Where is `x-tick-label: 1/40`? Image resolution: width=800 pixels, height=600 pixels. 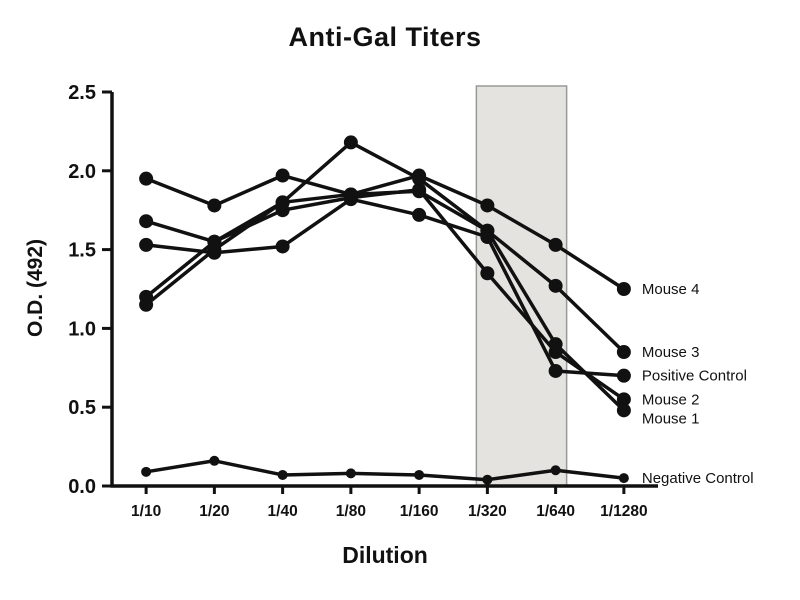 x-tick-label: 1/40 is located at coordinates (283, 511).